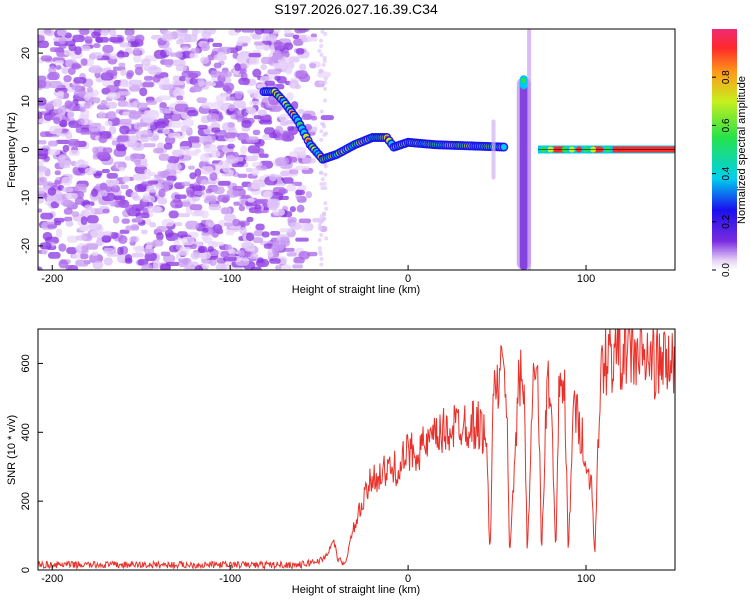 This screenshot has height=600, width=750. Describe the element at coordinates (26, 432) in the screenshot. I see `snr-y-tick-label: 400` at that location.